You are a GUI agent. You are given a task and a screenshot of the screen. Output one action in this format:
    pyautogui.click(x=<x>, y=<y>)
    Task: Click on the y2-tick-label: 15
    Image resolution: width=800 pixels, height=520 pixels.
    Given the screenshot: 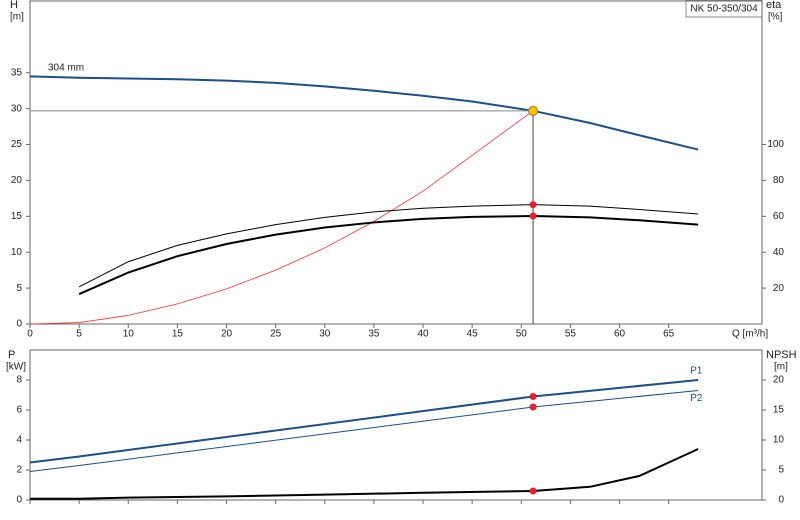 What is the action you would take?
    pyautogui.click(x=779, y=410)
    